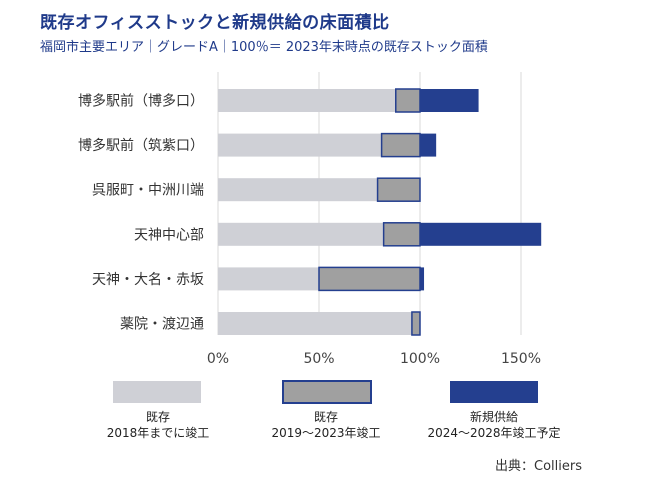 This screenshot has height=482, width=650. What do you see at coordinates (420, 359) in the screenshot?
I see `x-tick-label: 100%` at bounding box center [420, 359].